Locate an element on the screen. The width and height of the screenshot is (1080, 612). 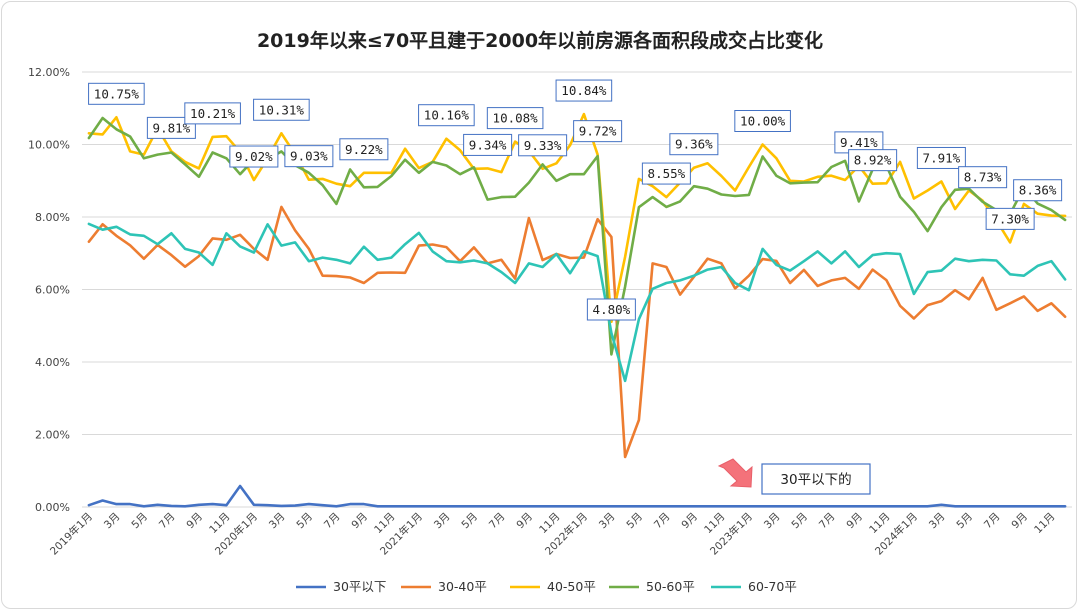
callout-text: 30平以下的 is located at coordinates (815, 480).